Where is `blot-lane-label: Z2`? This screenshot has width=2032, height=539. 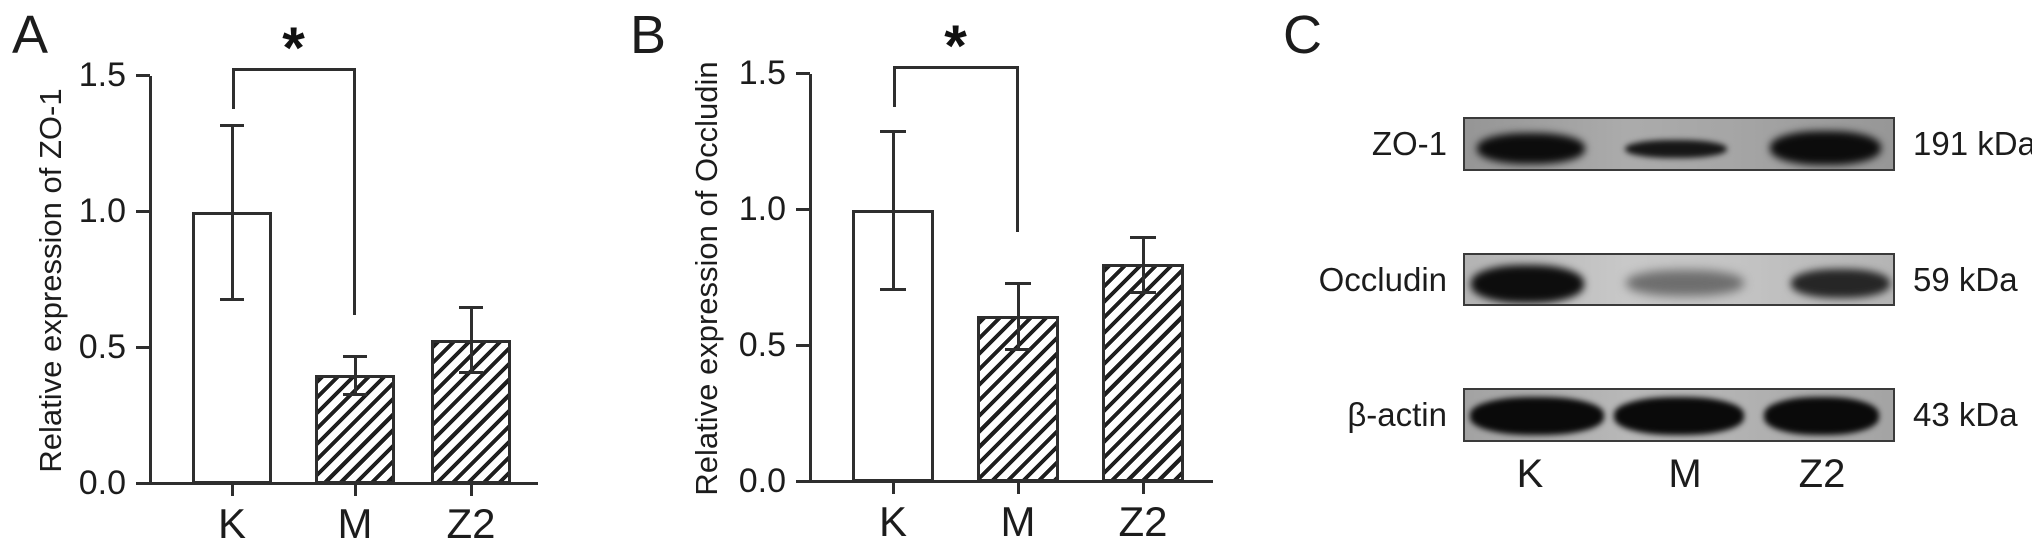
blot-lane-label: Z2 is located at coordinates (1822, 474).